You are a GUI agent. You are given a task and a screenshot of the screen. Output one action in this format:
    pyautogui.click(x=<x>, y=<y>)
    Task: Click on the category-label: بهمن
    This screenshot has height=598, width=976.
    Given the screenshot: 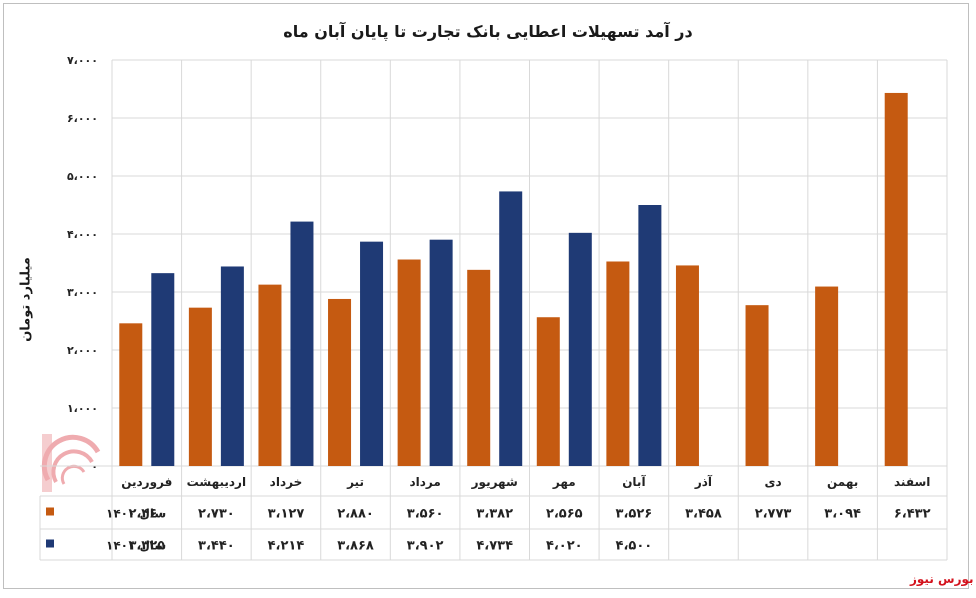 What is the action you would take?
    pyautogui.click(x=842, y=482)
    